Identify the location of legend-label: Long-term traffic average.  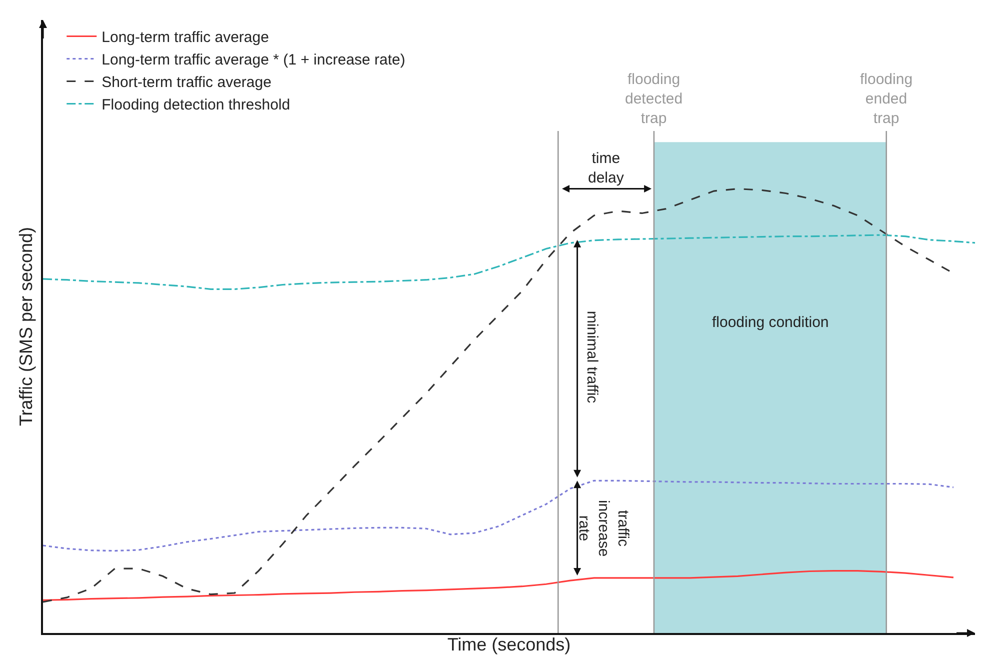
(185, 37).